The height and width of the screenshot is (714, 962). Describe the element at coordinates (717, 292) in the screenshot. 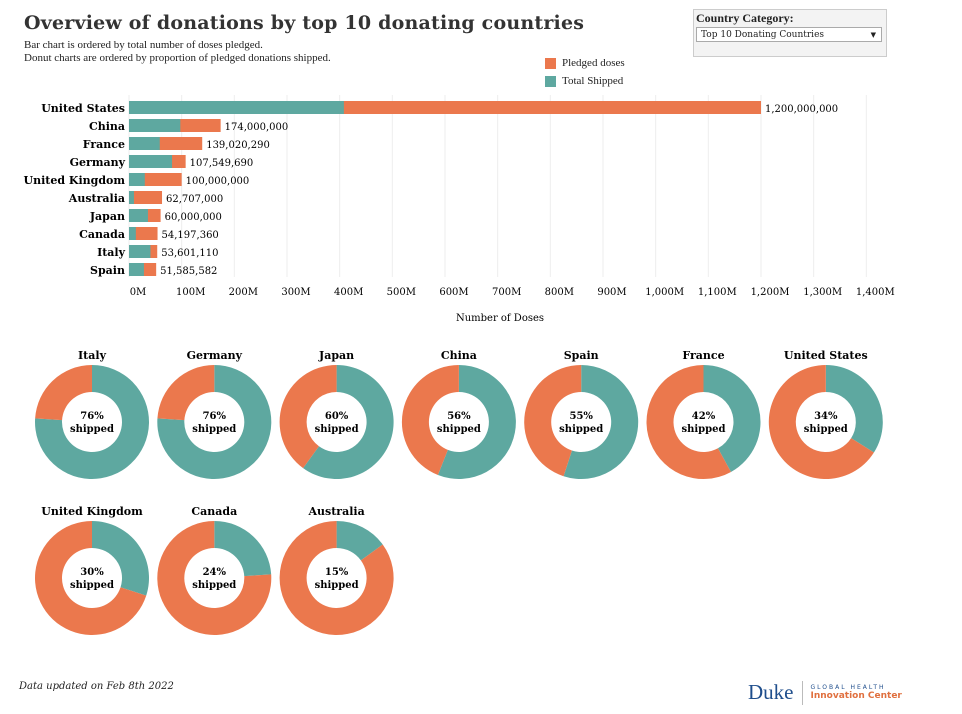

I see `x-tick-label: 1,100M` at that location.